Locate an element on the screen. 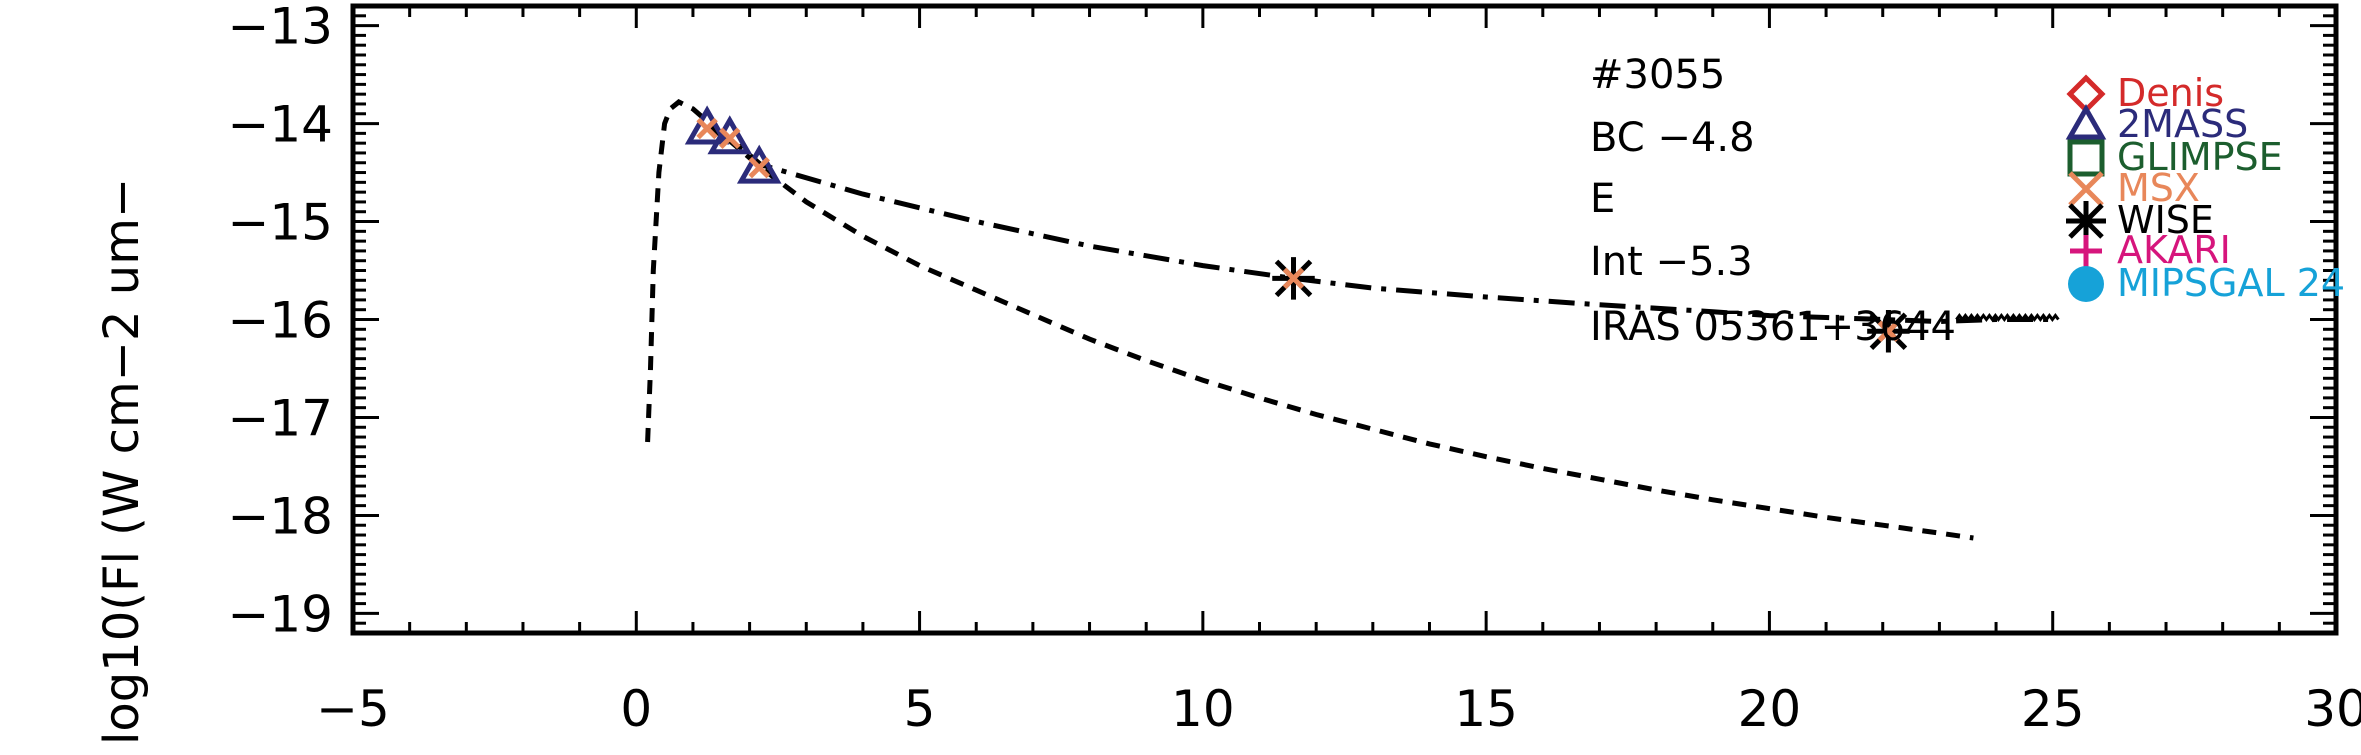 Image resolution: width=2361 pixels, height=755 pixels. legend-label-glimpse: GLIMPSE is located at coordinates (2200, 157).